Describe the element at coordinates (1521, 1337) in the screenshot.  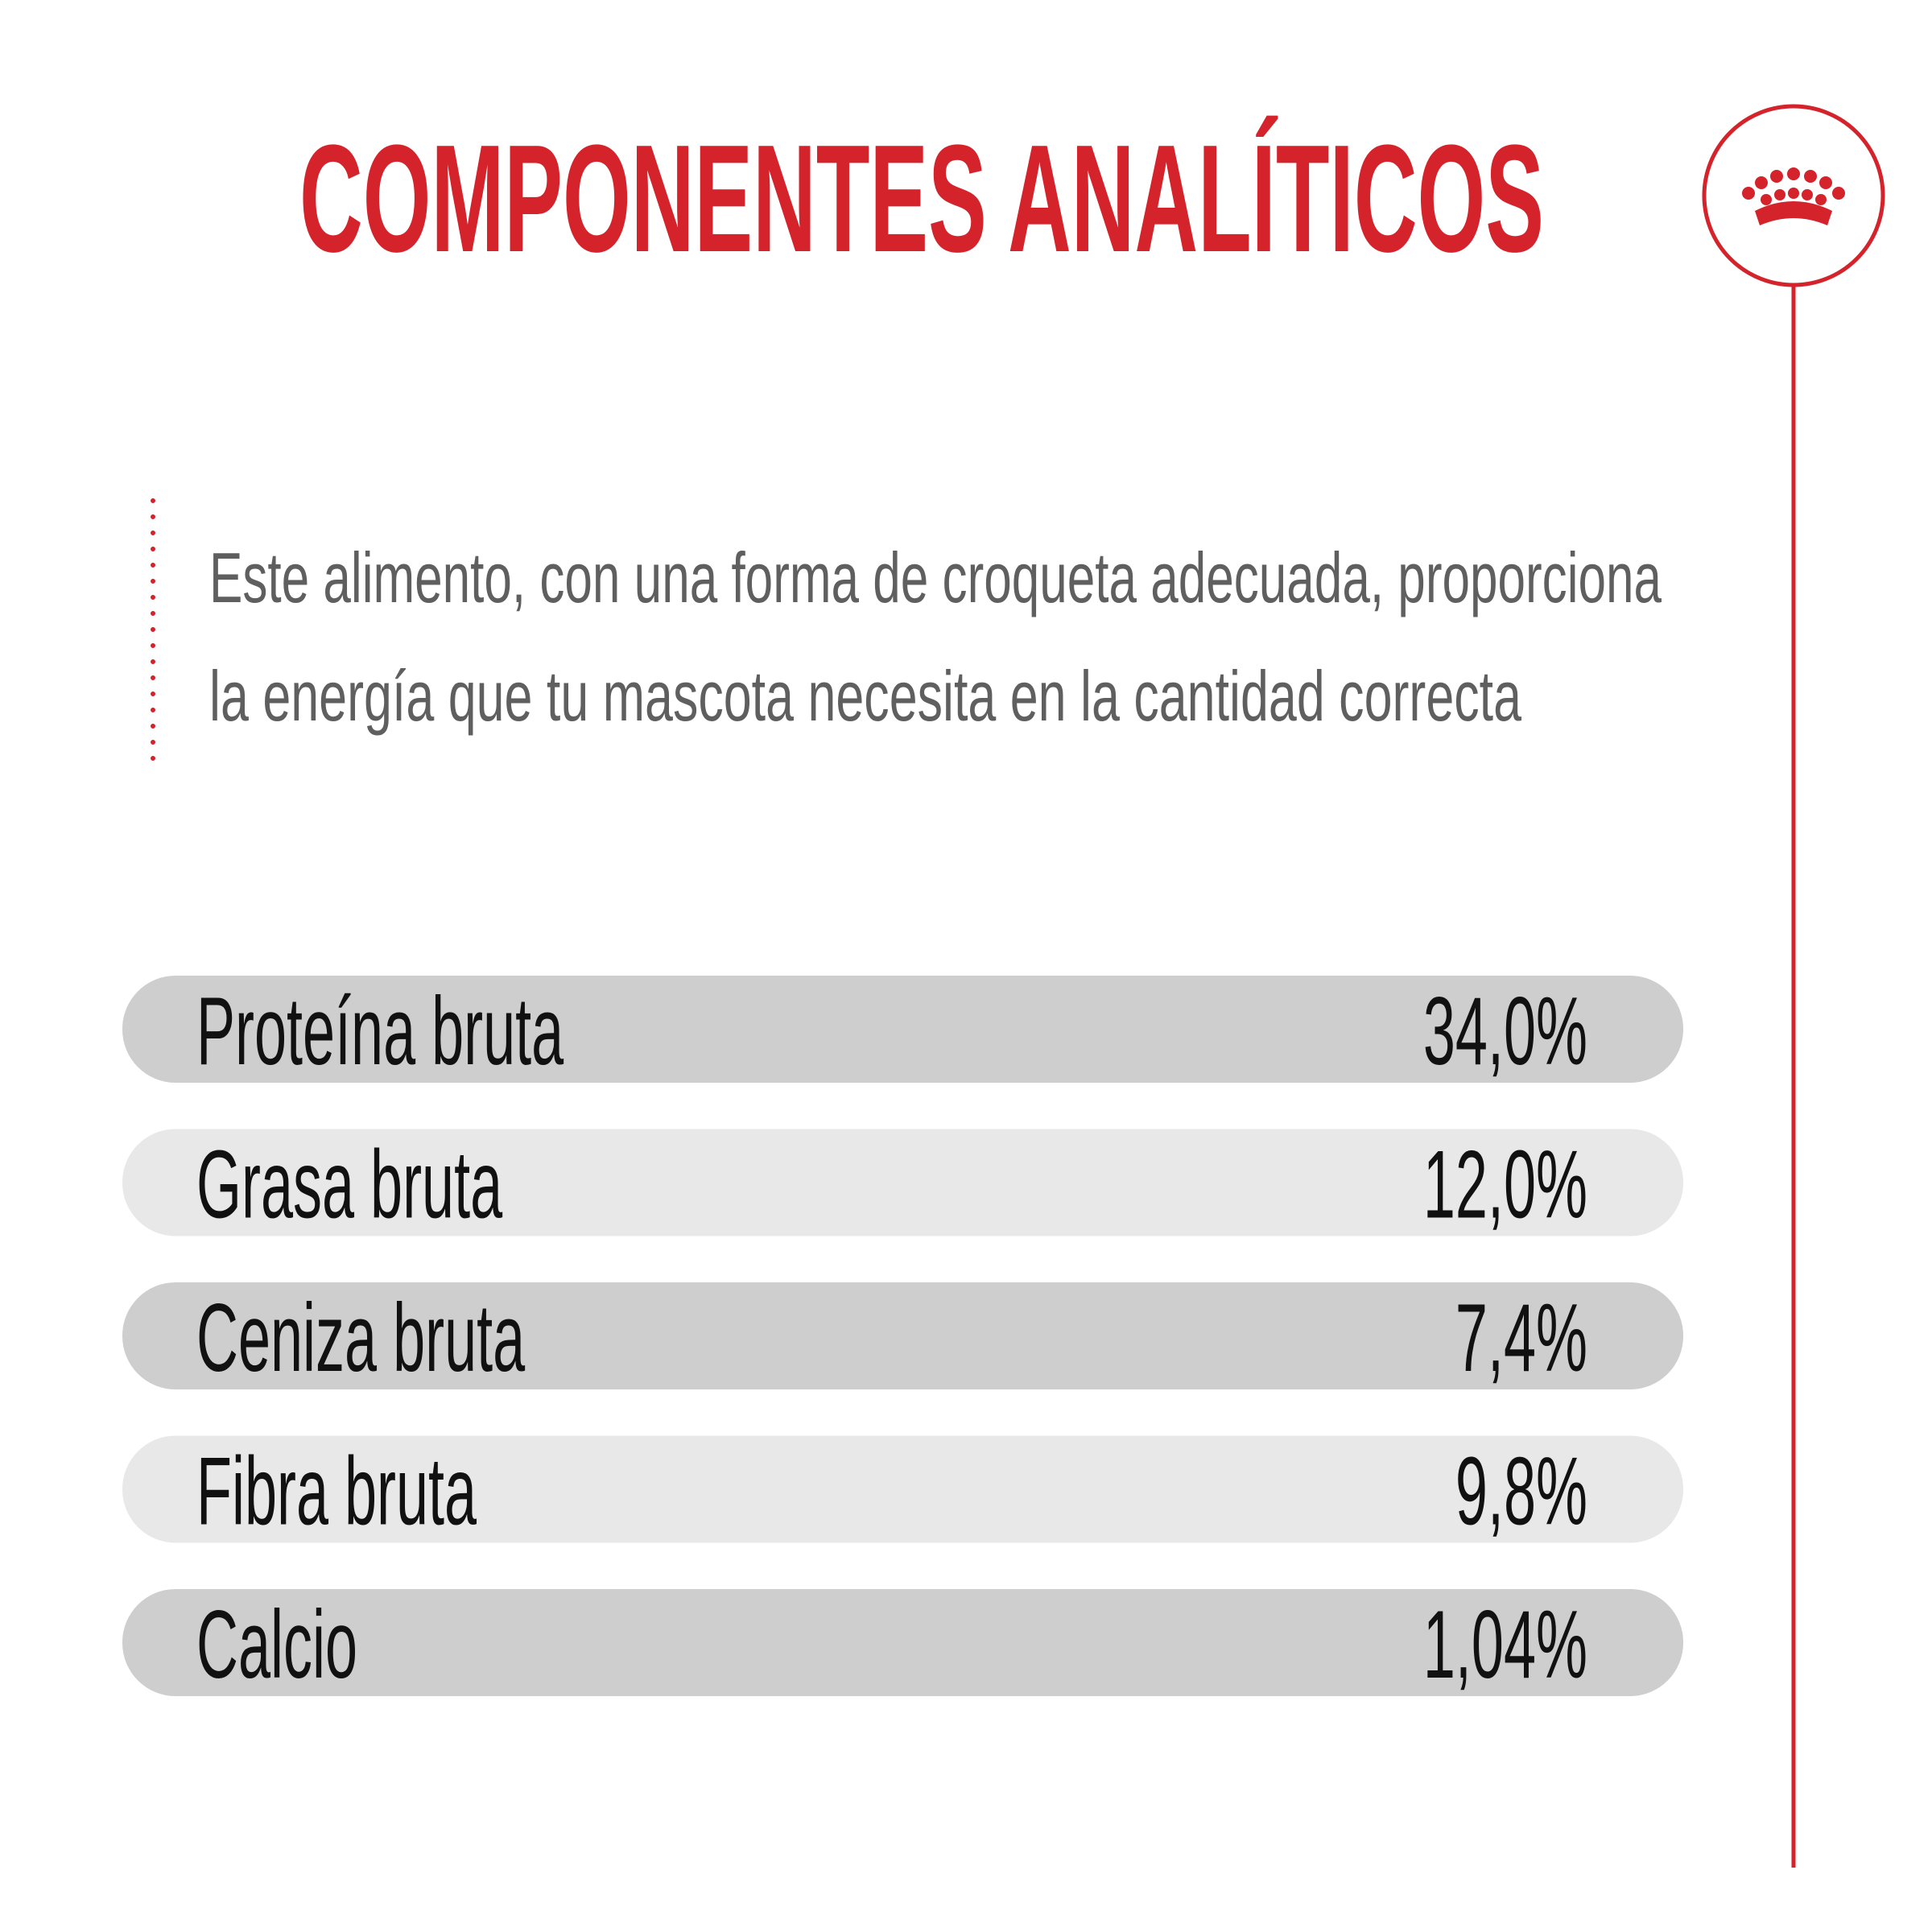
I see `row-value: 7,4%` at that location.